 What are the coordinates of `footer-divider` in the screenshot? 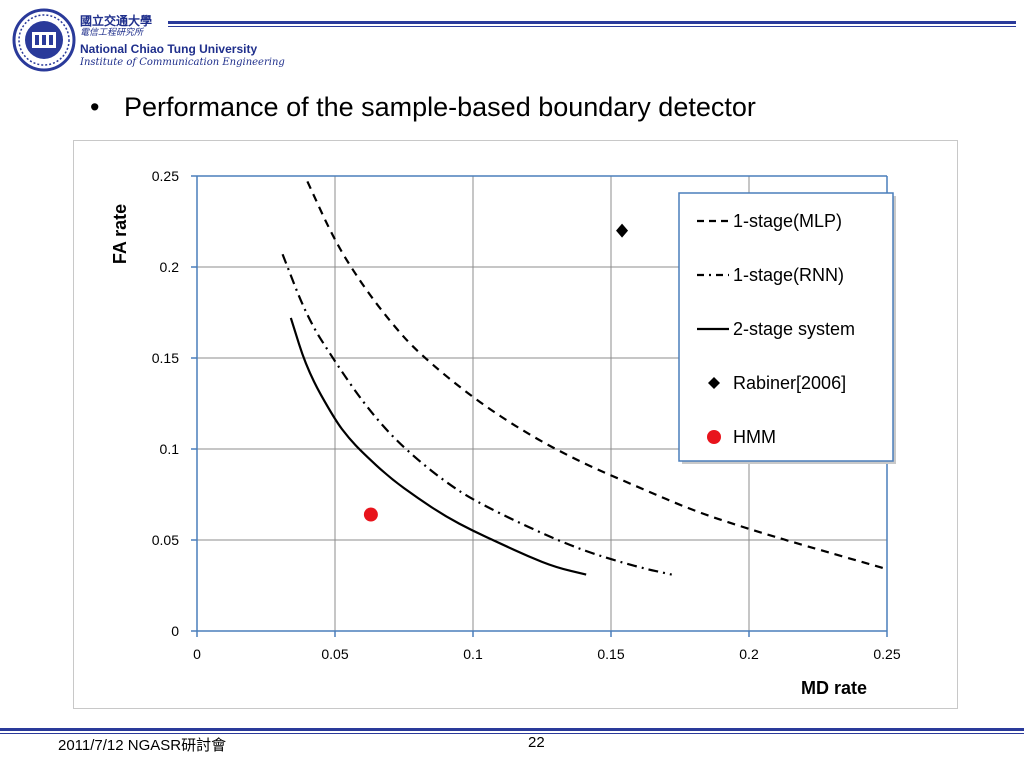 It's located at (512, 729).